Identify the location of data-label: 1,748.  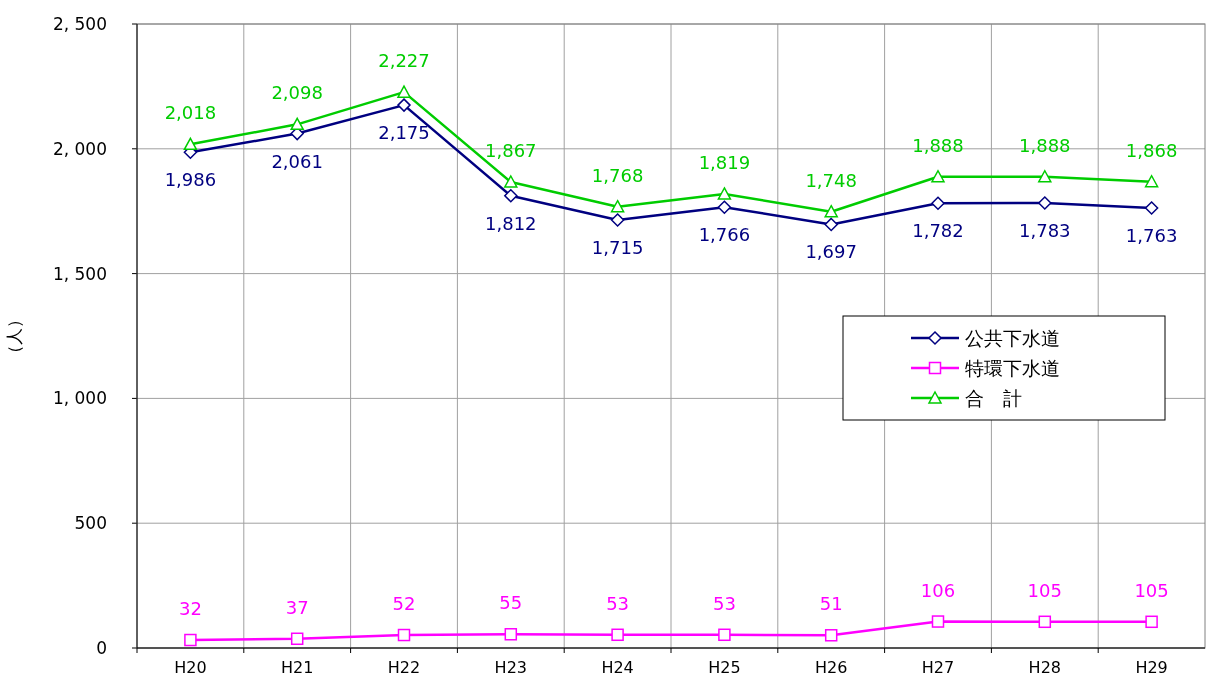
(831, 180).